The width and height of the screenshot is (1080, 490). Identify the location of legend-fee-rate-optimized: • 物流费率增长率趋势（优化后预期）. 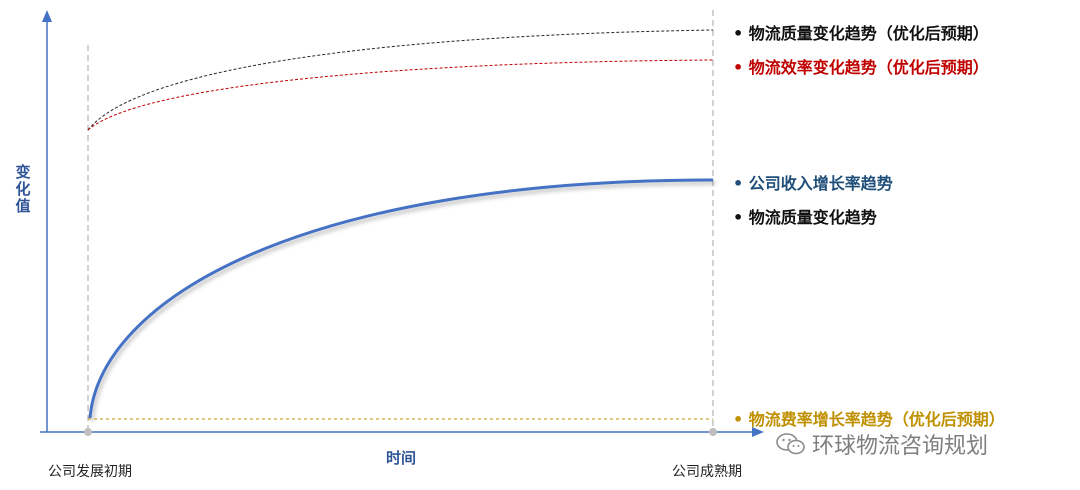
(869, 418).